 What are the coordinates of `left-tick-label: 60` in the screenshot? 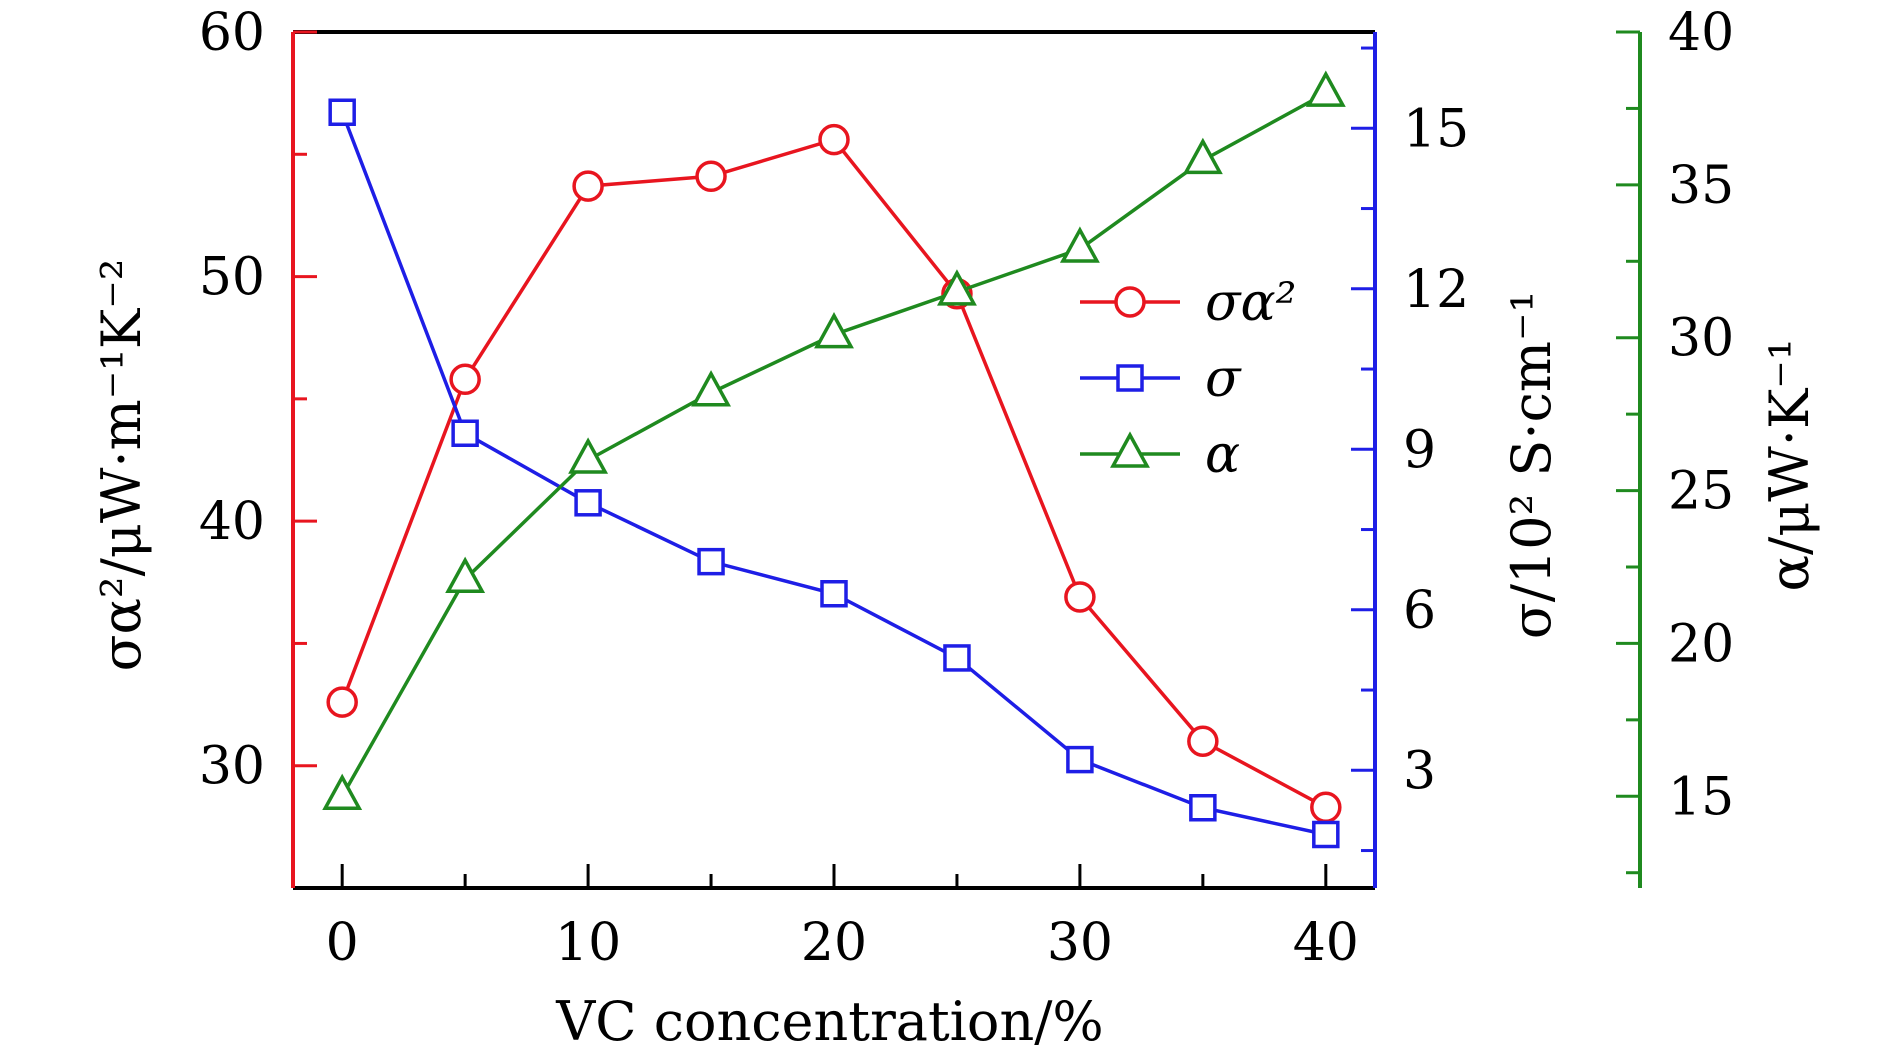 It's located at (232, 33).